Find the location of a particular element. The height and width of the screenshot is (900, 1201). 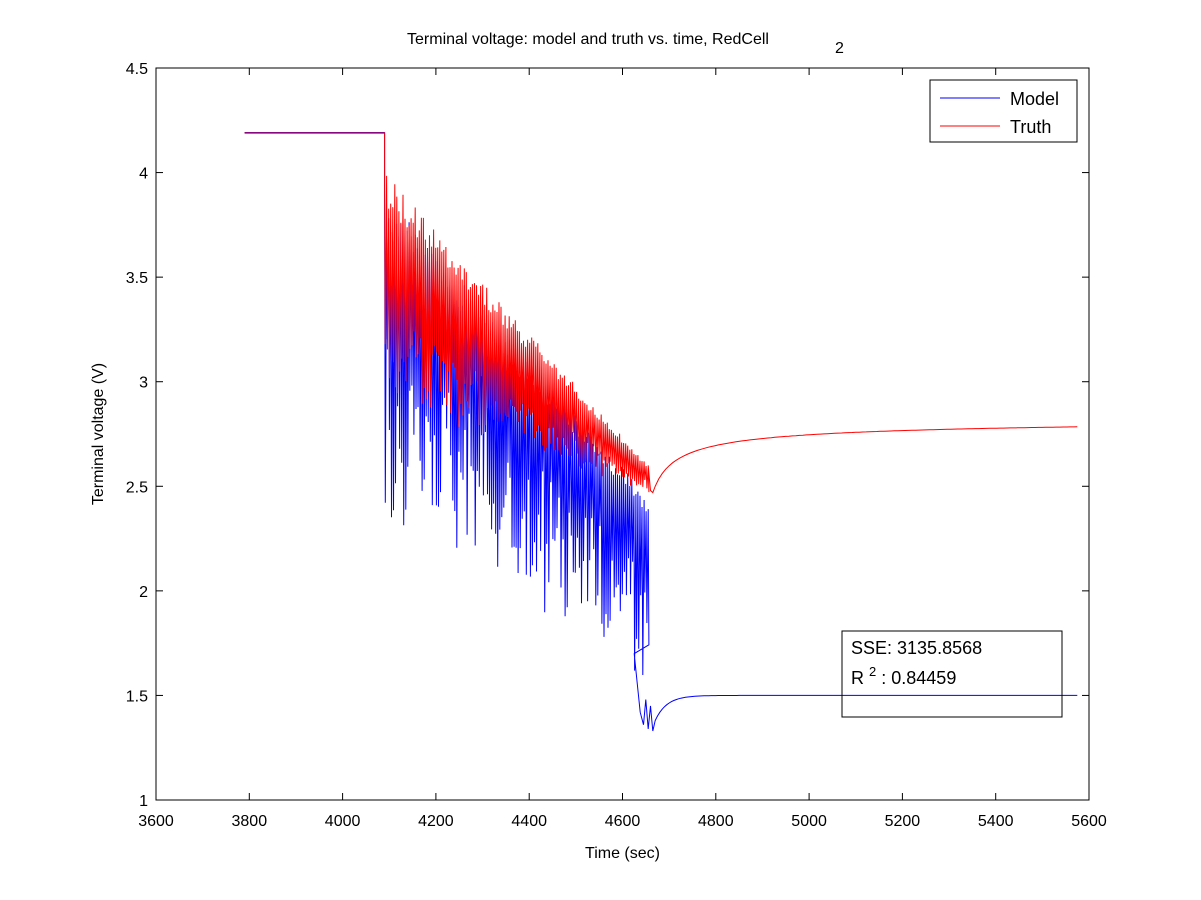

stats-box is located at coordinates (952, 674).